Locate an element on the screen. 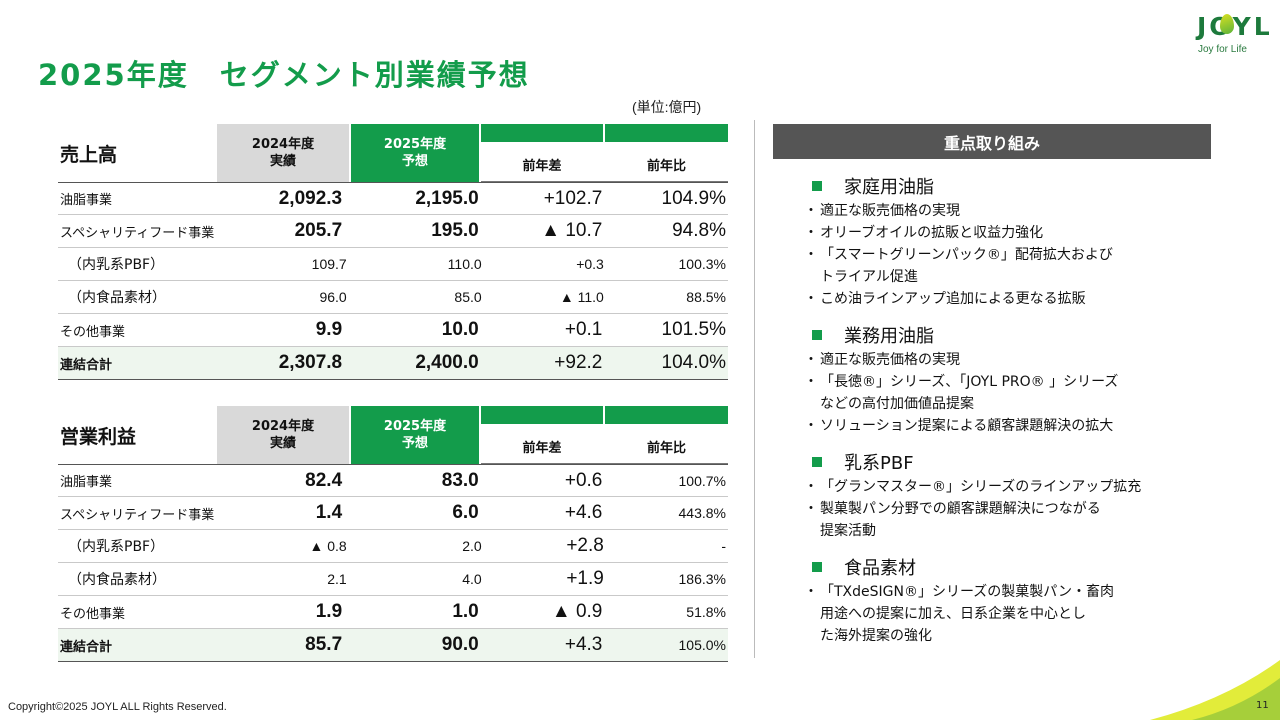  table-row: その他事業 9.9 10.0 +0.1 101.5% is located at coordinates (393, 330).